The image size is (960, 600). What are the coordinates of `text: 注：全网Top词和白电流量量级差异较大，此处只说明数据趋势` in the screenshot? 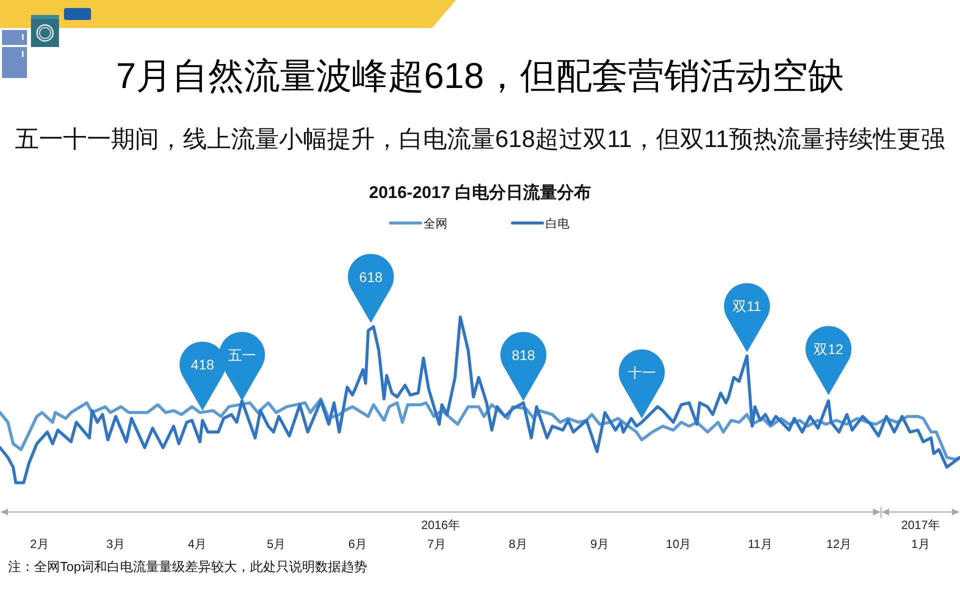 It's located at (187, 566).